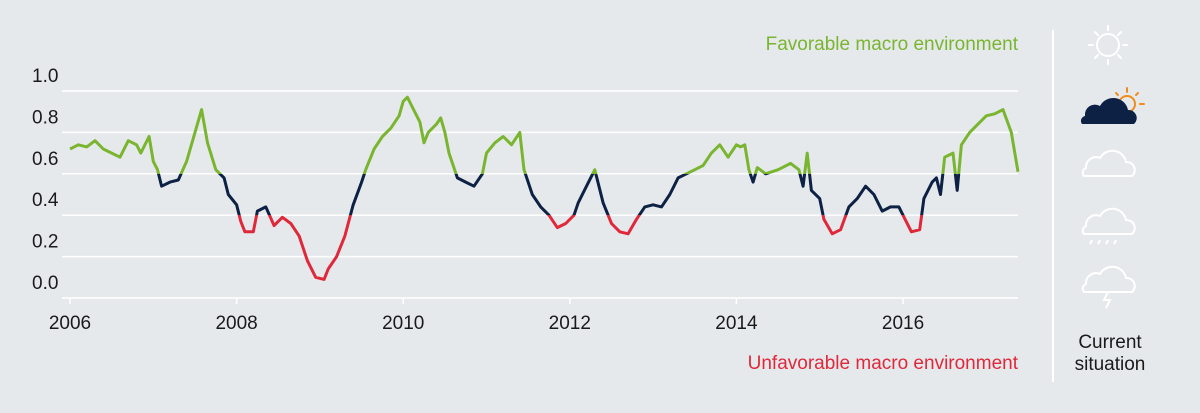  What do you see at coordinates (236, 323) in the screenshot?
I see `x-tick-label: 2008` at bounding box center [236, 323].